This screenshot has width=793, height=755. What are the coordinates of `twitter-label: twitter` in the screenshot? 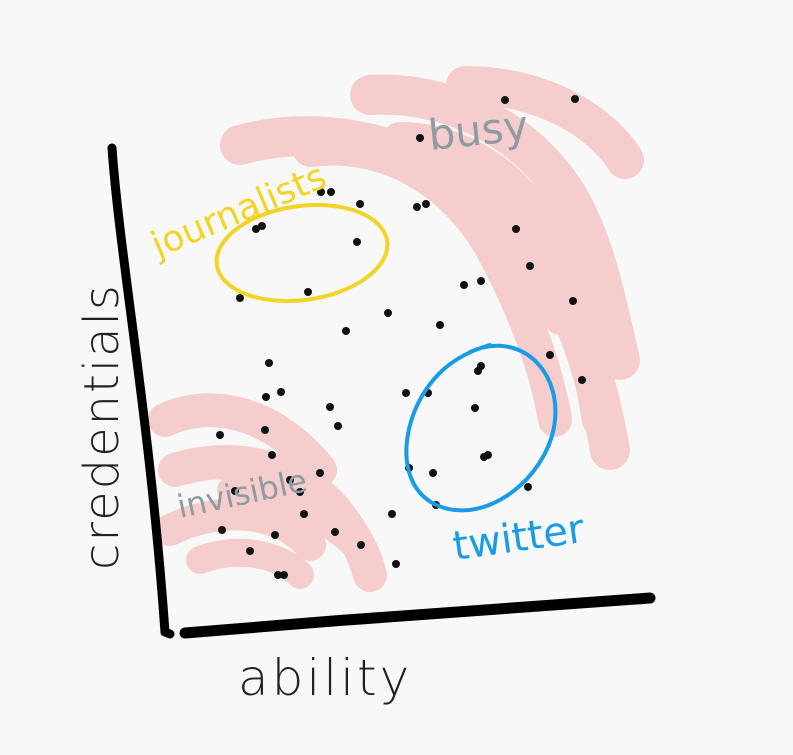 It's located at (519, 538).